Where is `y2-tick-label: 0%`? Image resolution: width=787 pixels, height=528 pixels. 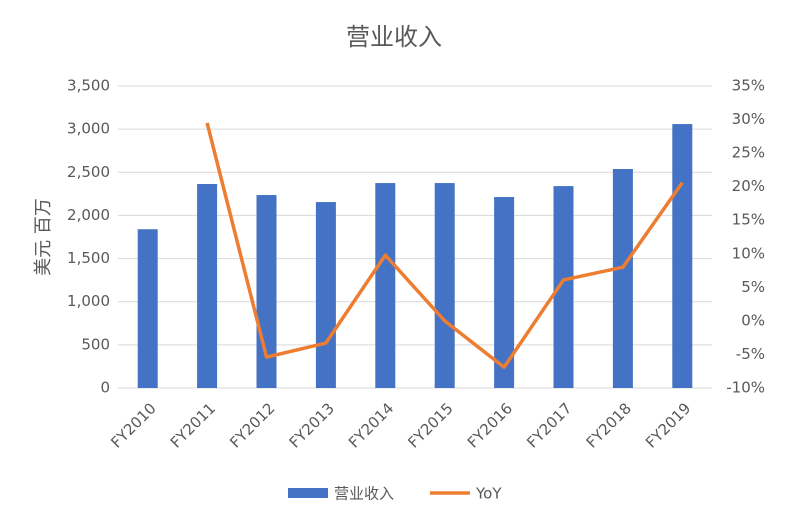 y2-tick-label: 0% is located at coordinates (753, 320).